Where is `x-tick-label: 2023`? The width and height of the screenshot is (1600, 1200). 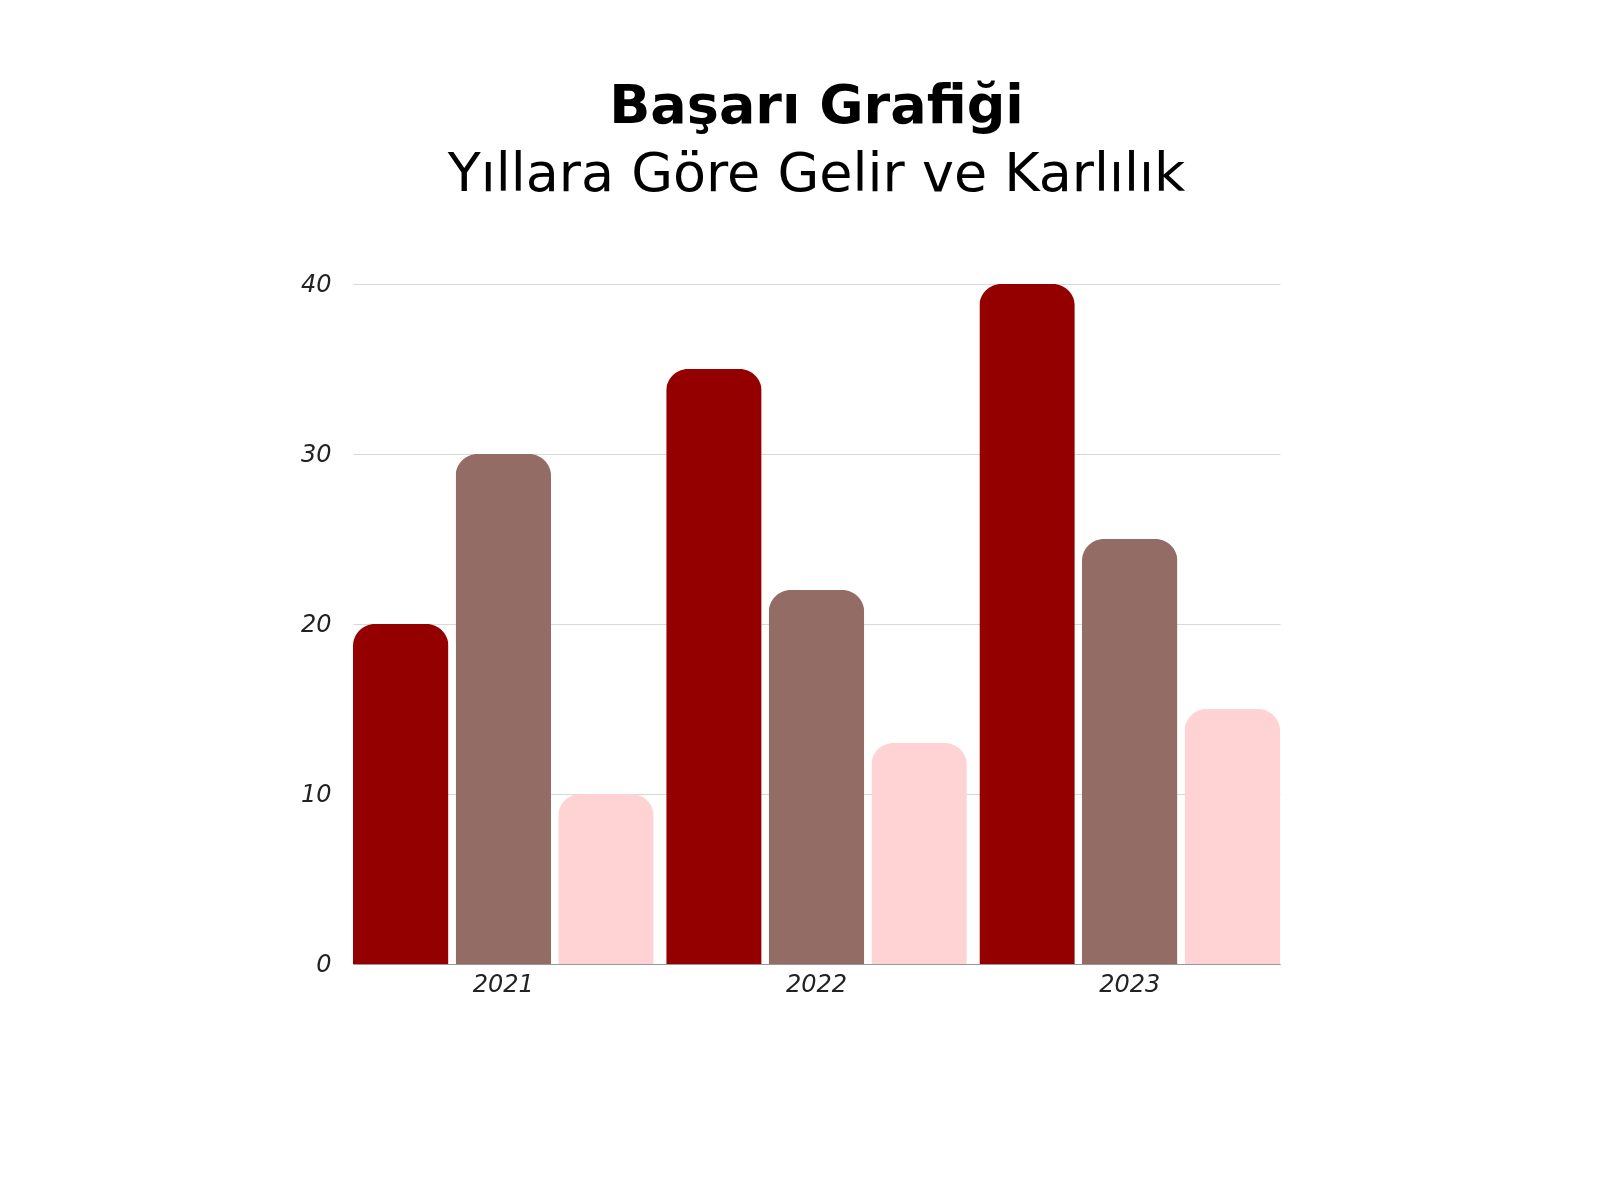
x-tick-label: 2023 is located at coordinates (1130, 983).